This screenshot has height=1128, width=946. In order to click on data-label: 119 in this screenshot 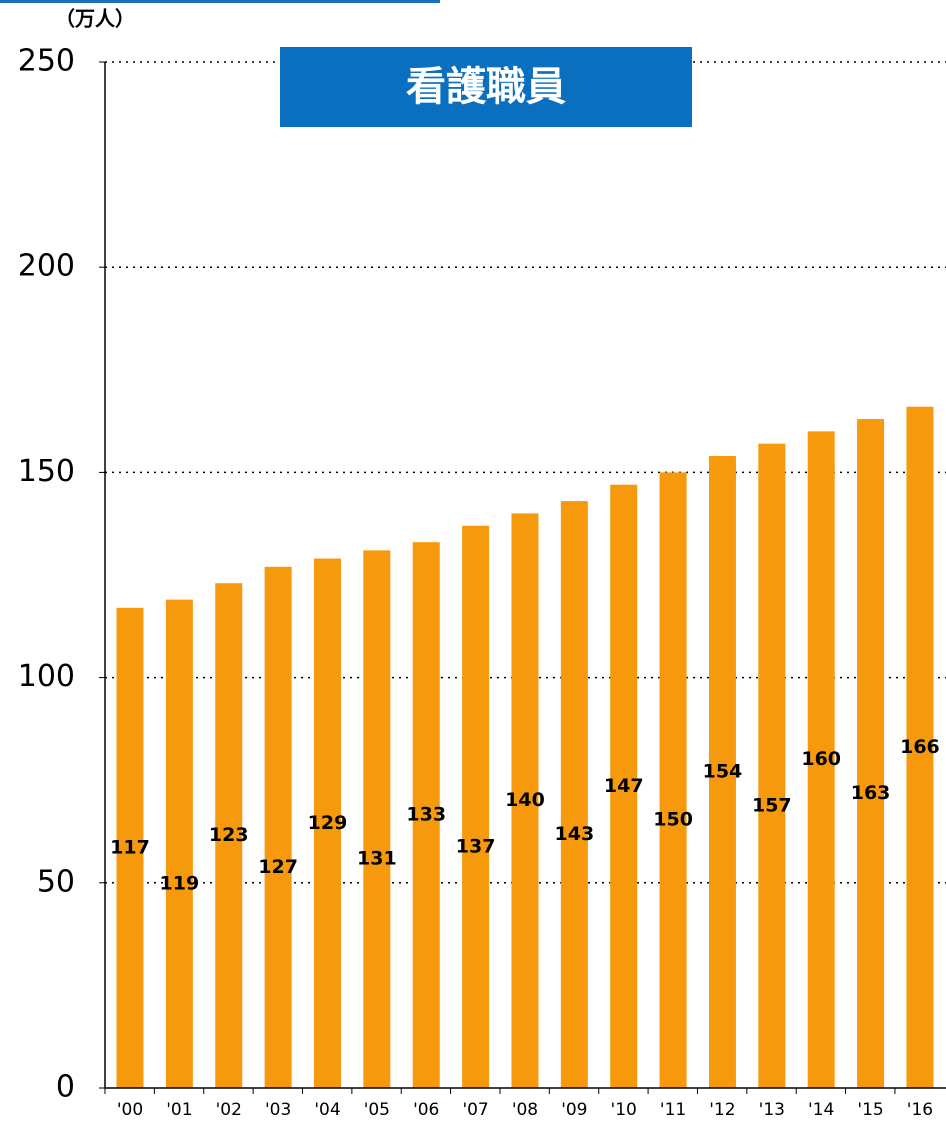, I will do `click(180, 883)`.